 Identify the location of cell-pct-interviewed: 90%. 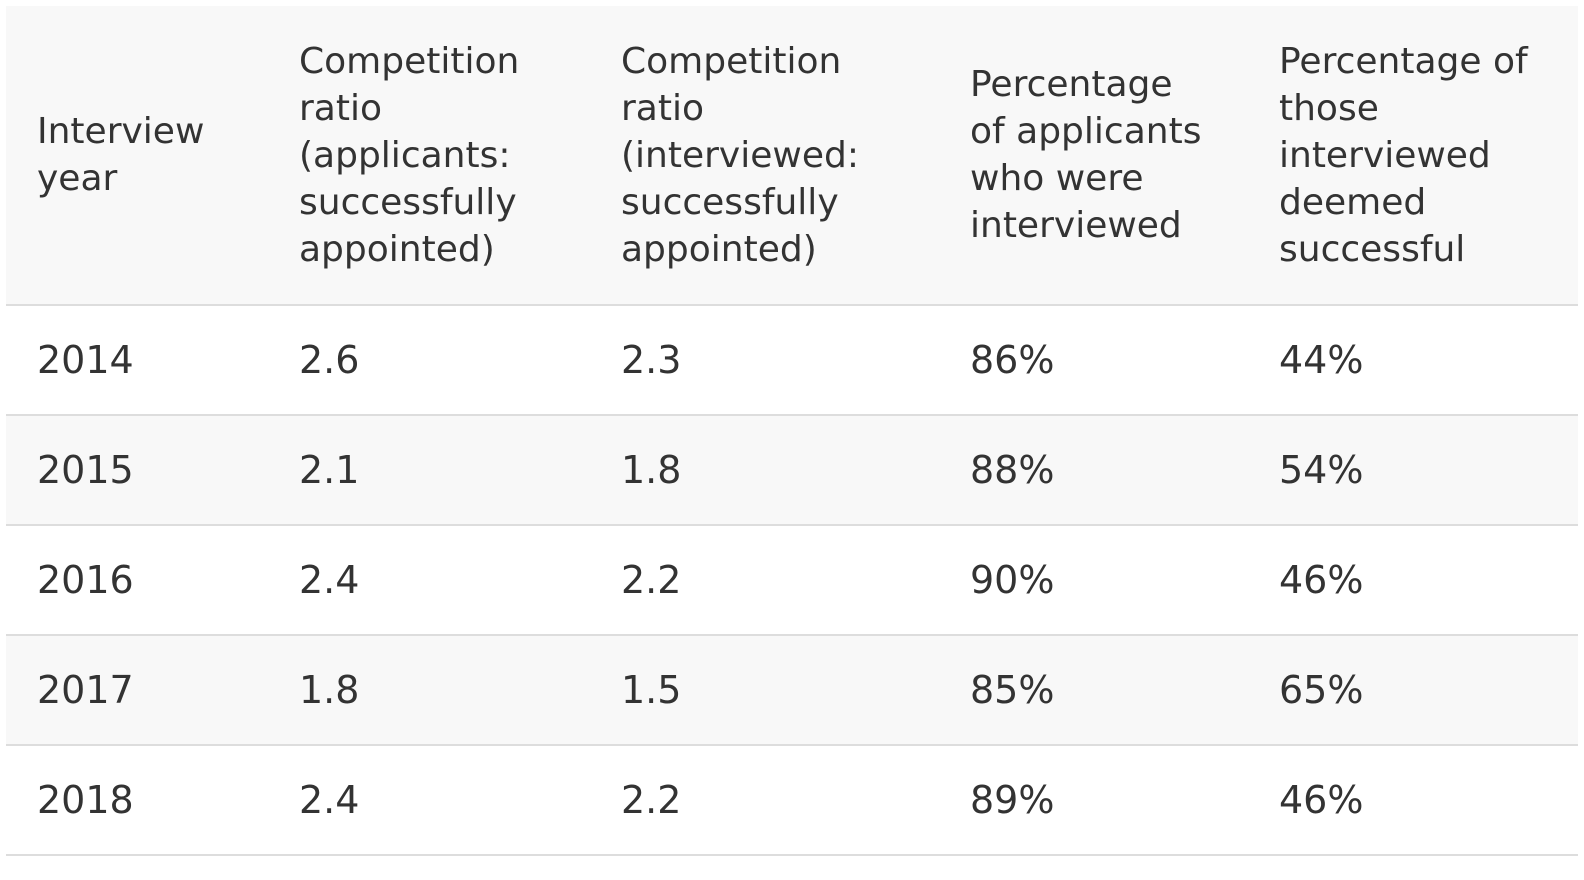
(1012, 580).